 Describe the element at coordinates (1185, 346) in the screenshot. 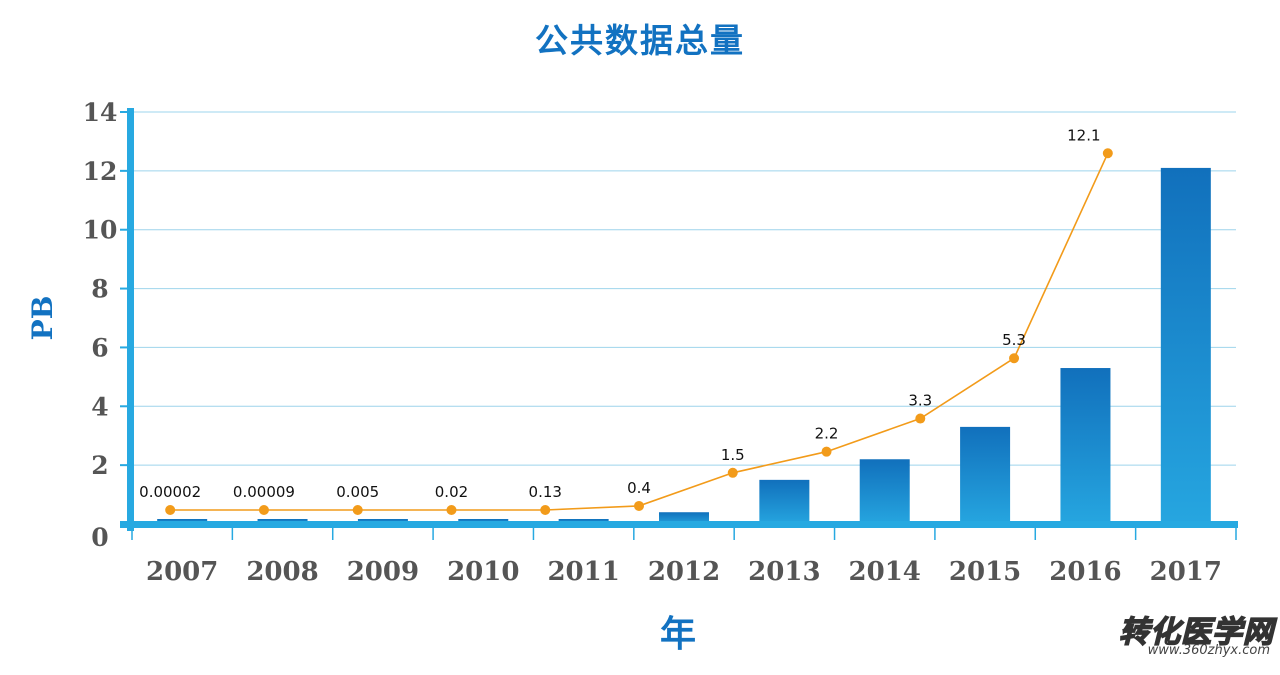

I see `bar-2017` at that location.